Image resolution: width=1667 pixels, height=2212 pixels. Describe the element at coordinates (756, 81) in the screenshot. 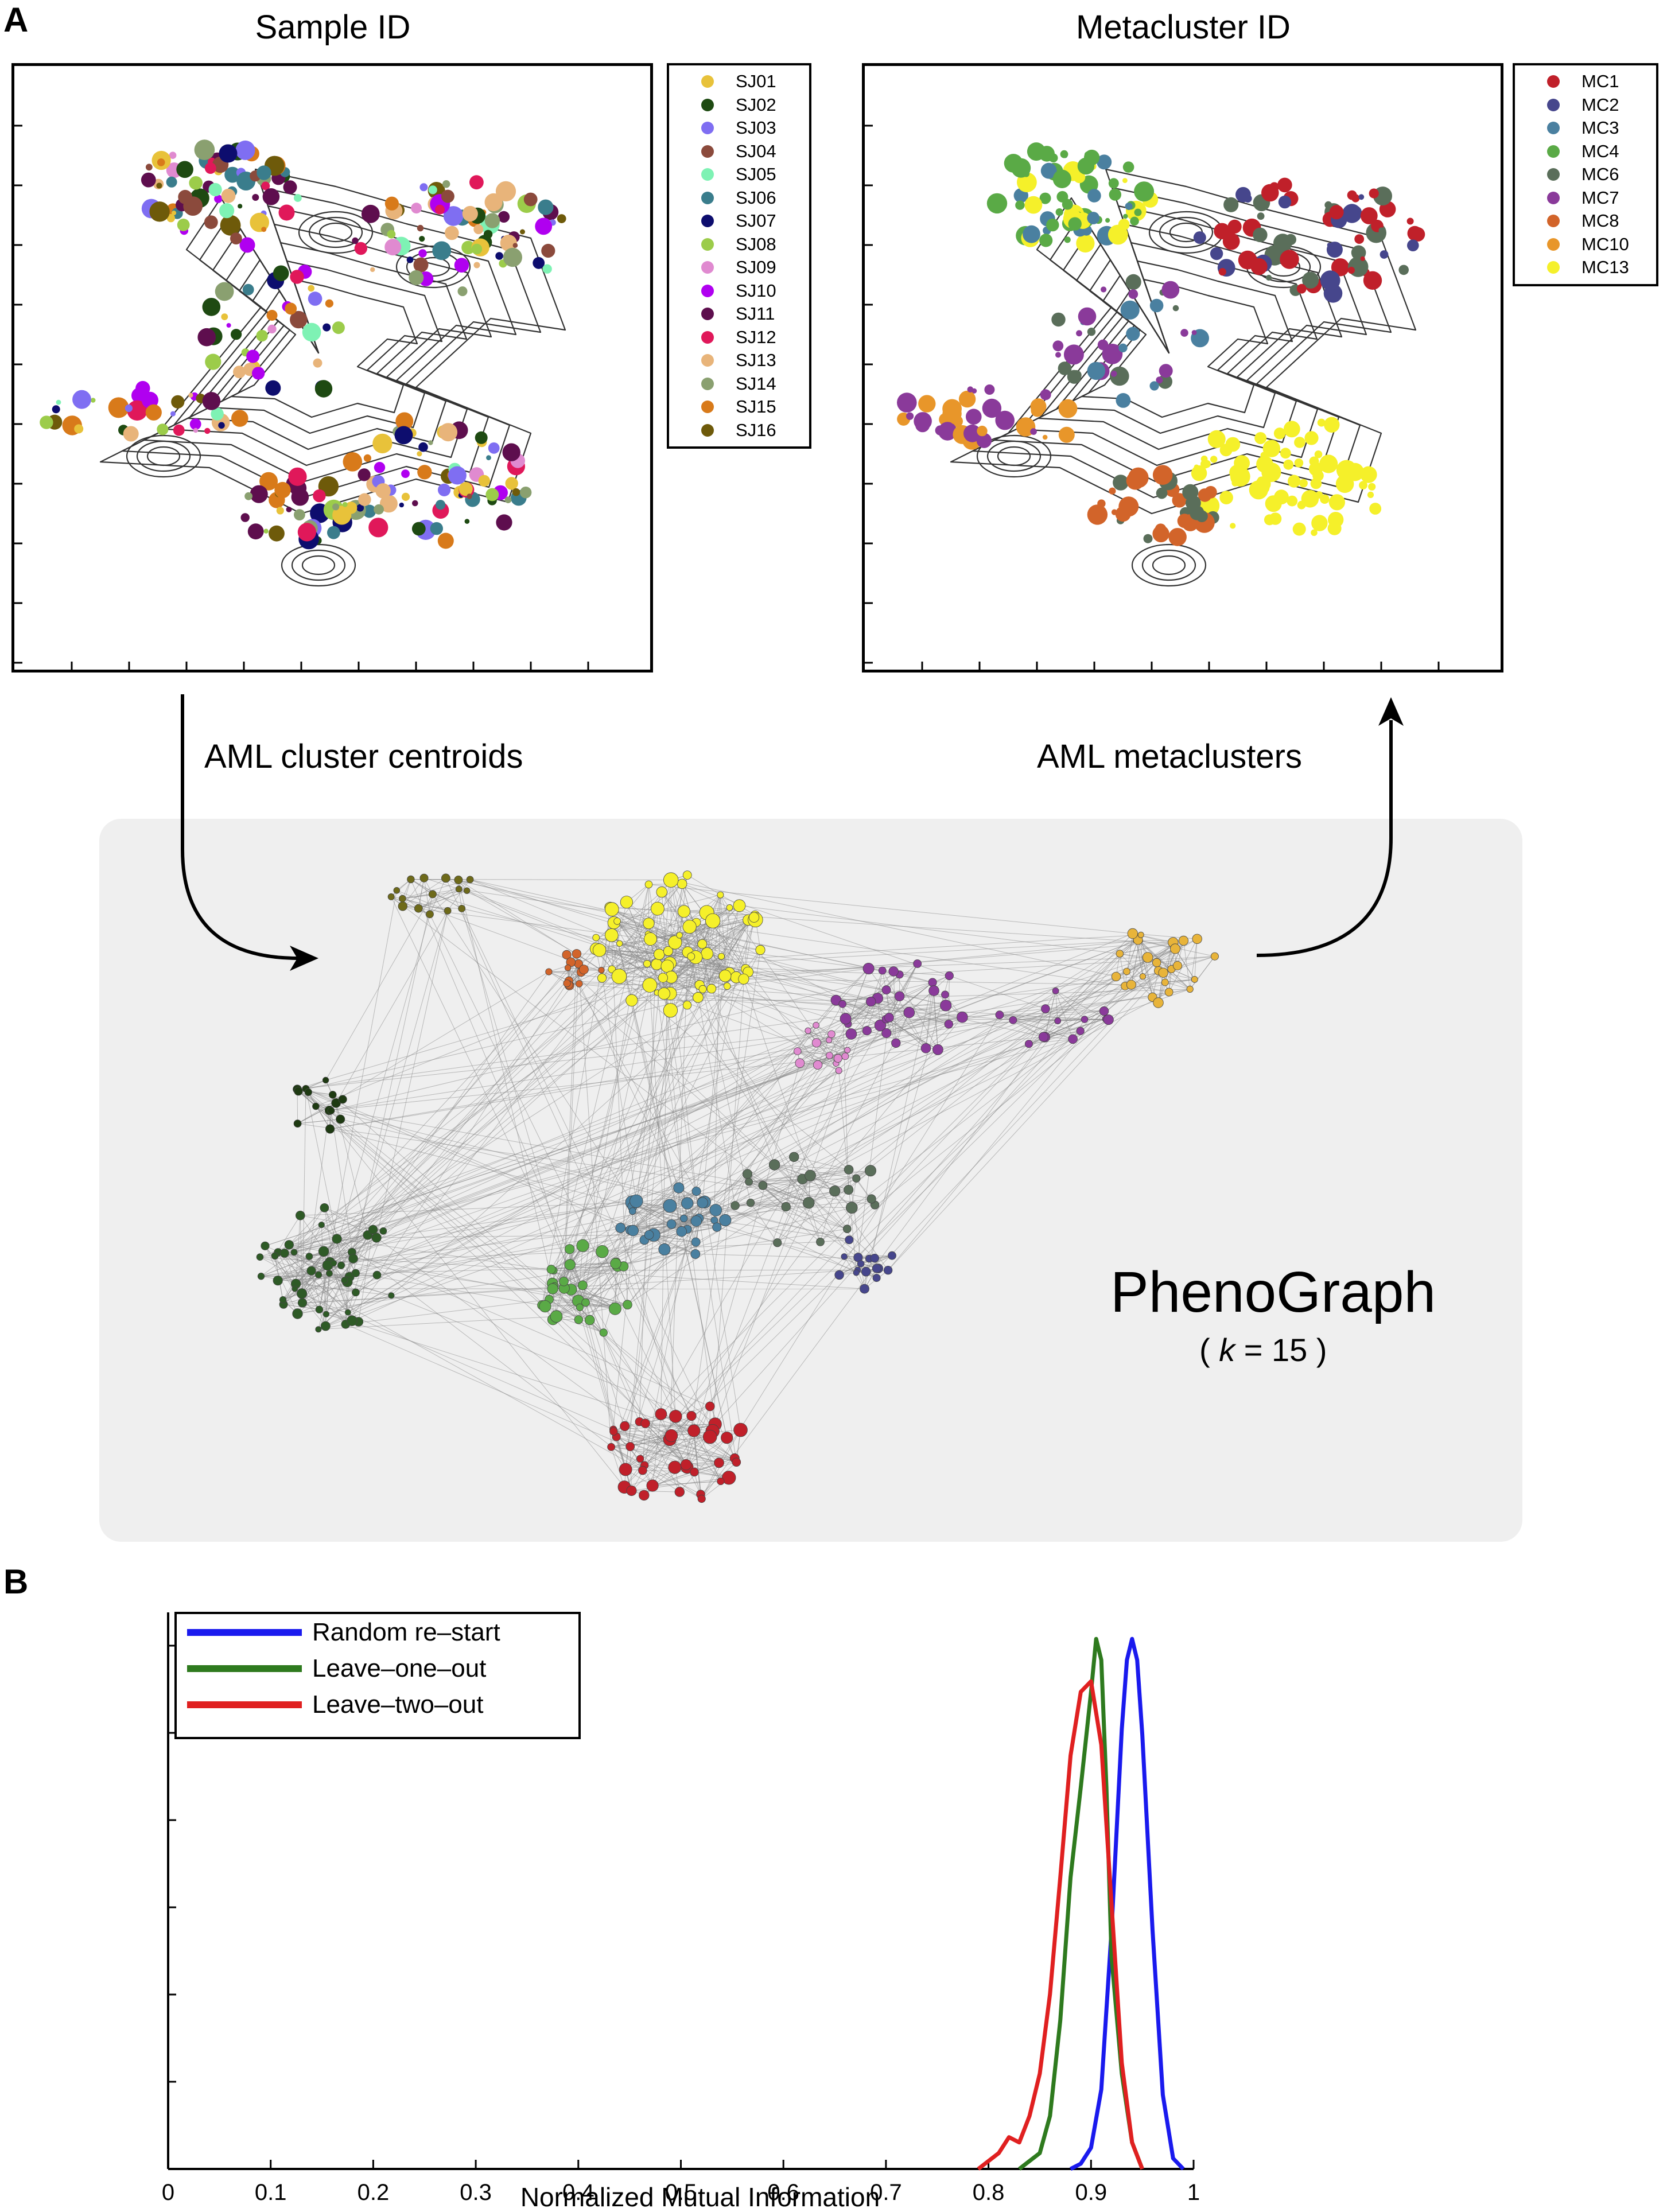

I see `legend-label: SJ01` at that location.